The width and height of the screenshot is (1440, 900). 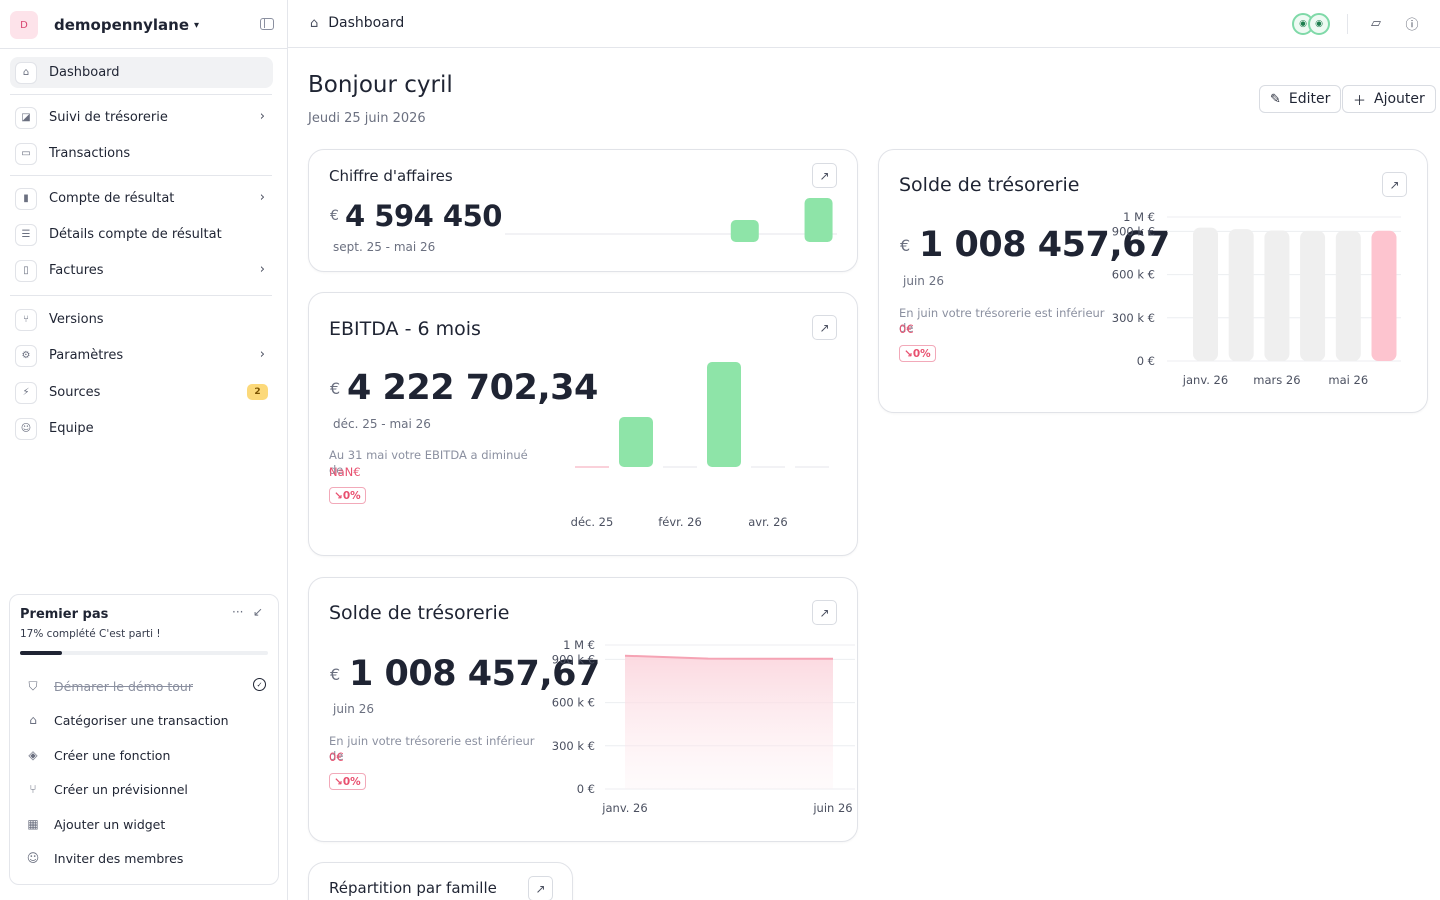 I want to click on ebitda-chart: déc. 25 févr. 26 avr. 26, so click(x=700, y=445).